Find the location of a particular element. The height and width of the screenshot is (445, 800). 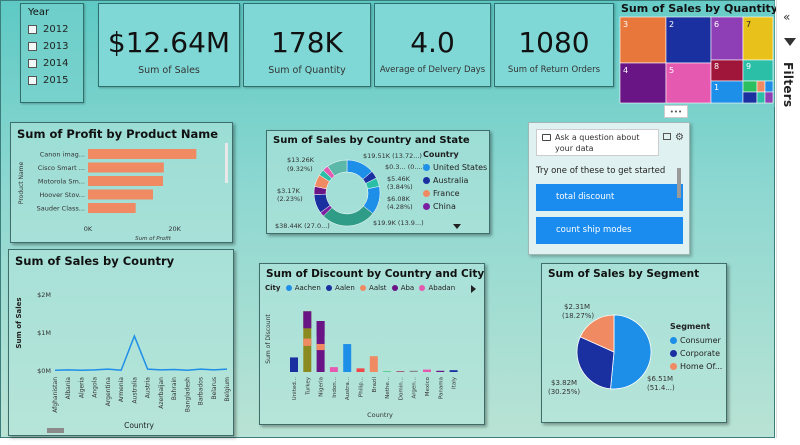

more-options-icon: ••• is located at coordinates (676, 111).